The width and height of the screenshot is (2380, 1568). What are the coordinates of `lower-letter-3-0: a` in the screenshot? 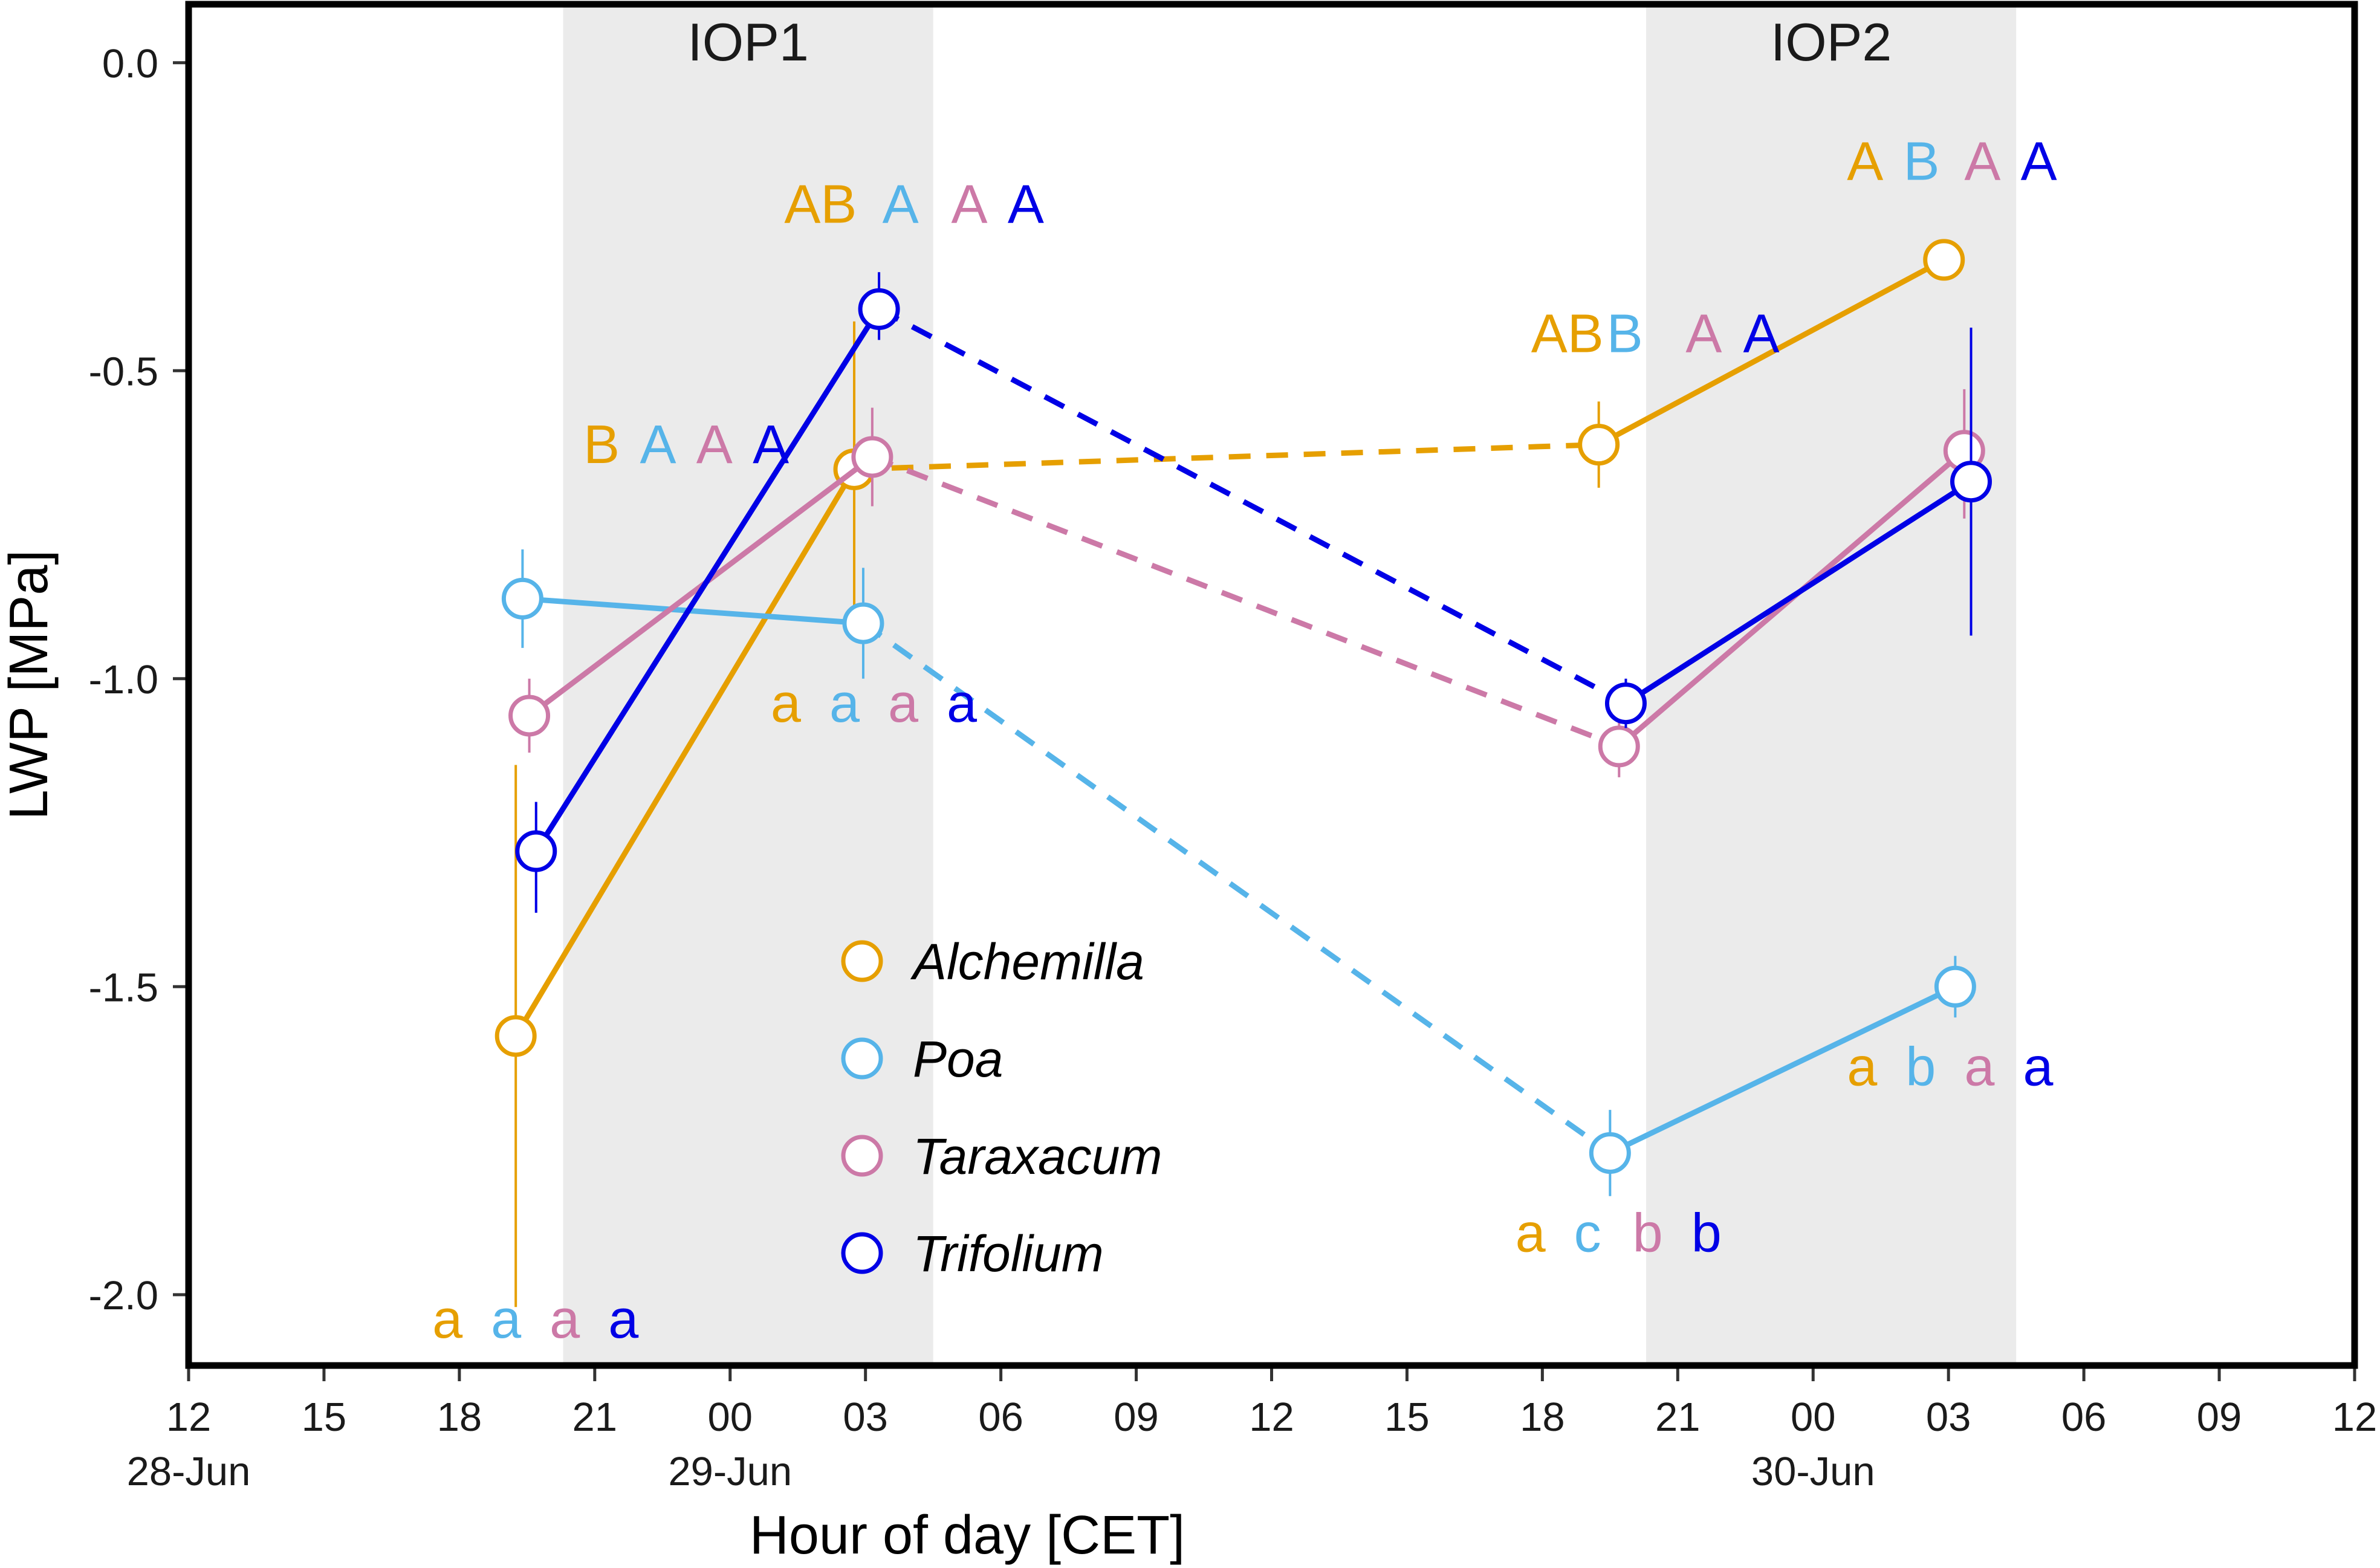 It's located at (1863, 1067).